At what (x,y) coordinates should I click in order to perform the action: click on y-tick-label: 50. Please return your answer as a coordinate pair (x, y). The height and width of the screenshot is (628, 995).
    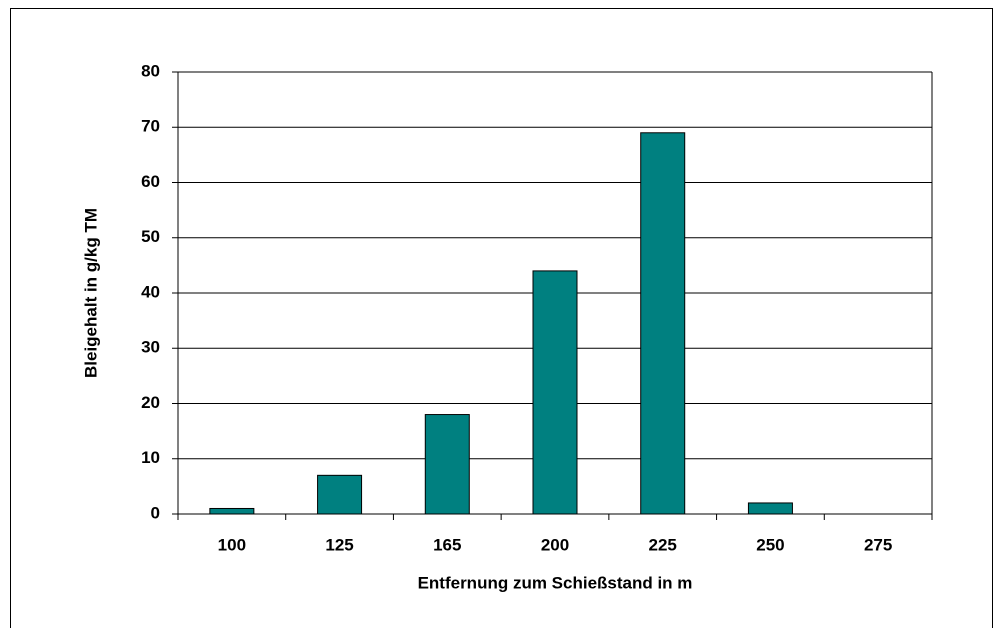
    Looking at the image, I should click on (150, 236).